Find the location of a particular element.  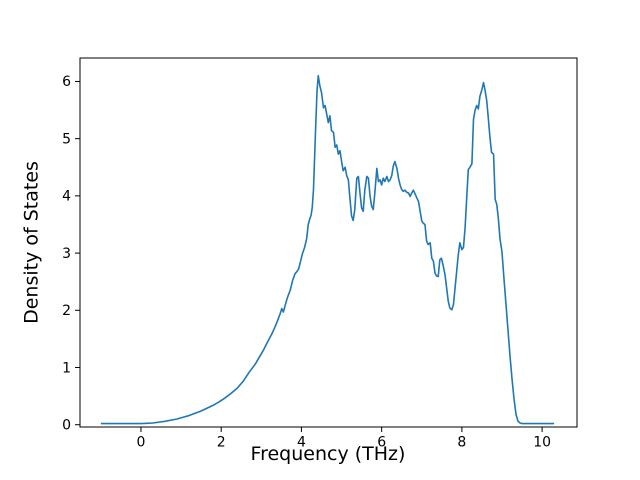

x-axis-label: Frequency (THz) is located at coordinates (328, 454).